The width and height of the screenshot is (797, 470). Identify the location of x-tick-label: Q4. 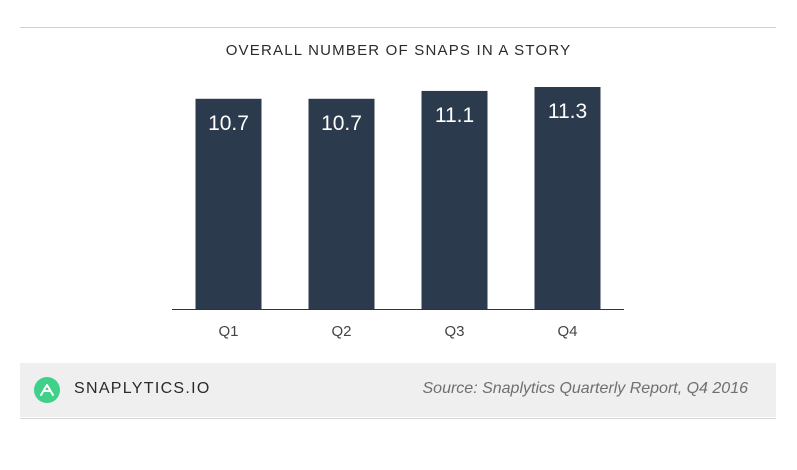
(567, 331).